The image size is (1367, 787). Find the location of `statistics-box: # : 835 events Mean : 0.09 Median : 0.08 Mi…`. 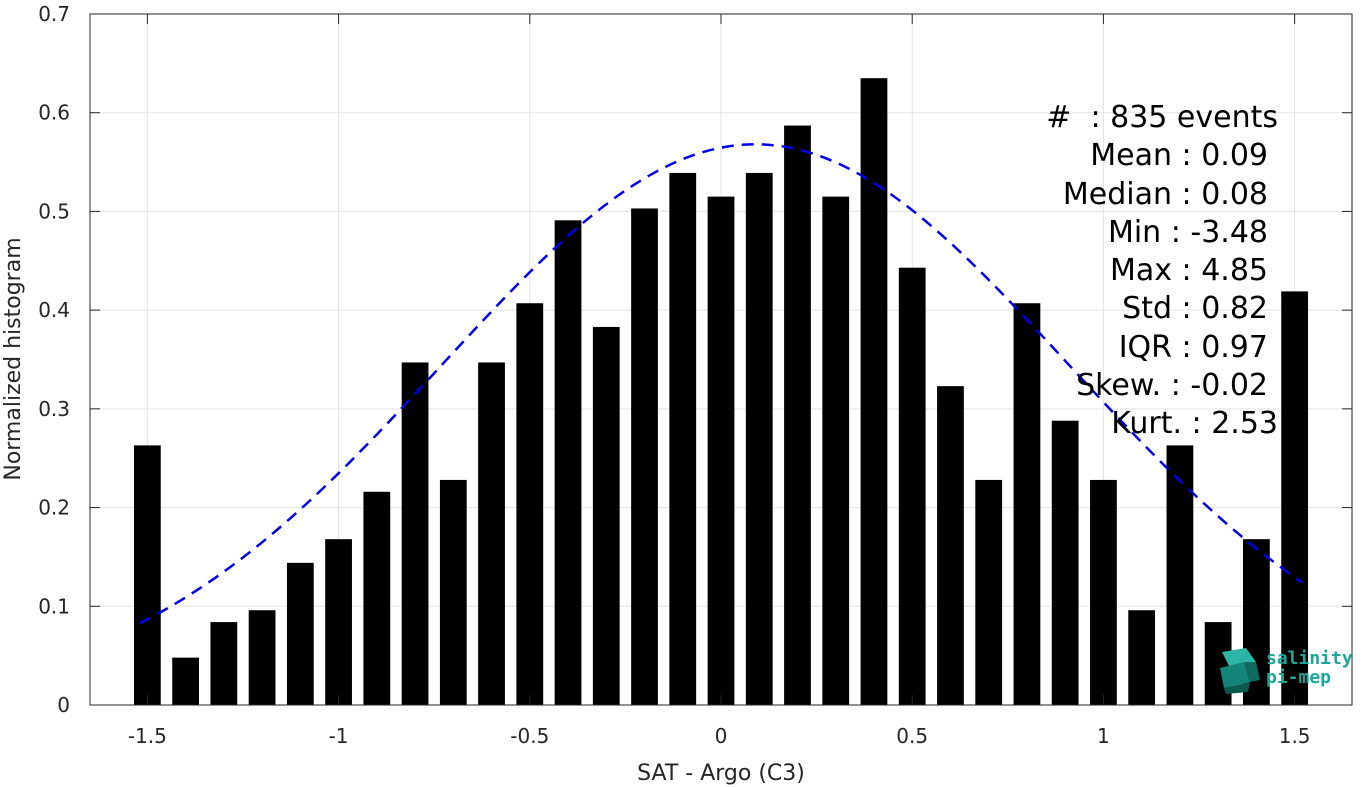

statistics-box: # : 835 events Mean : 0.09 Median : 0.08 Mi… is located at coordinates (1139, 271).